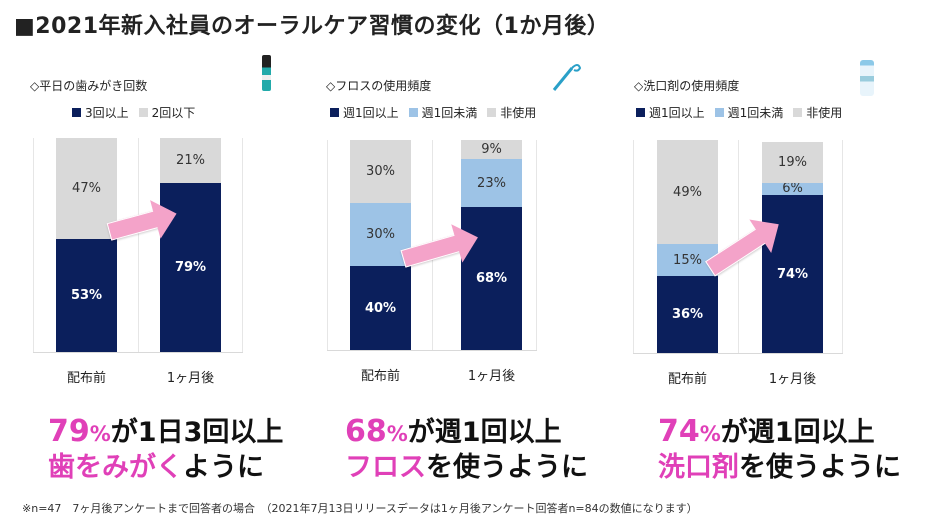  Describe the element at coordinates (312, 26) in the screenshot. I see `page-title: ■2021年新入社員のオーラルケア習慣の変化（1か月後）` at that location.